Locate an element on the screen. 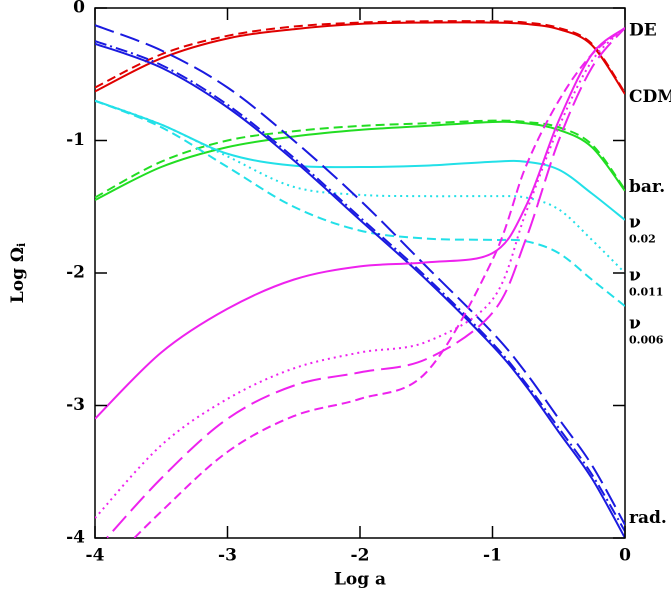 This screenshot has height=600, width=671. annotation-text: DE is located at coordinates (643, 30).